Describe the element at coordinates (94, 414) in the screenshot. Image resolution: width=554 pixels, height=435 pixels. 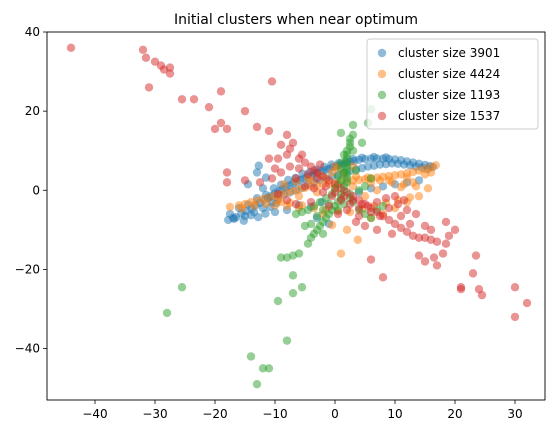
I see `x-tick-label: −40` at that location.